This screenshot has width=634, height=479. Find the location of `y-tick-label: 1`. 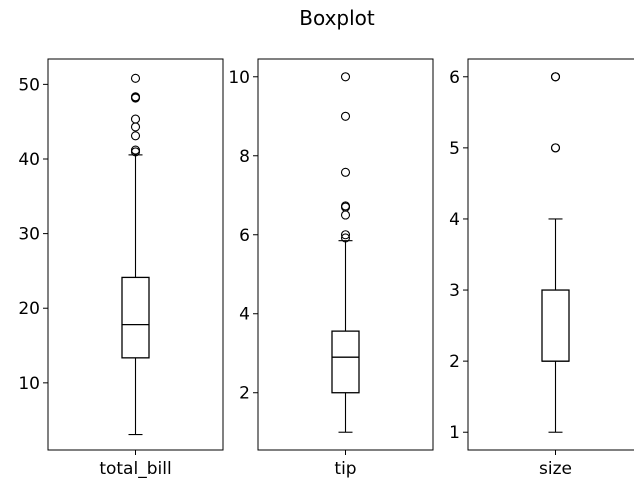

y-tick-label: 1 is located at coordinates (454, 433).